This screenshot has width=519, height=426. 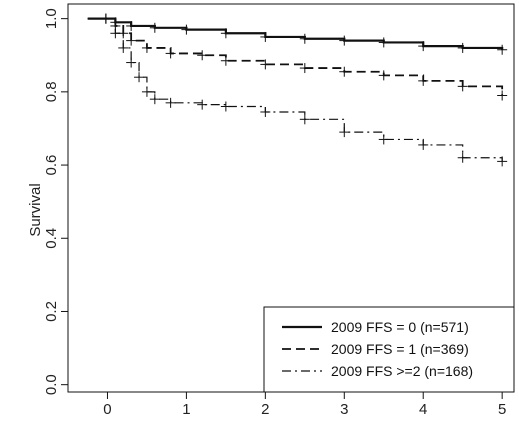 What do you see at coordinates (51, 18) in the screenshot?
I see `y-tick-label: 1.0` at bounding box center [51, 18].